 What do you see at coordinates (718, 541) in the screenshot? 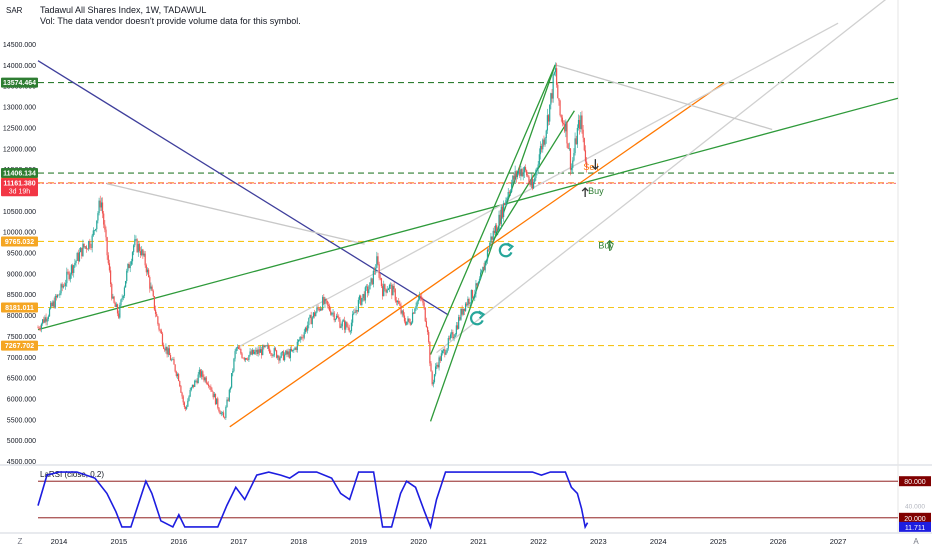
I see `x-tick-label: 2025` at bounding box center [718, 541].